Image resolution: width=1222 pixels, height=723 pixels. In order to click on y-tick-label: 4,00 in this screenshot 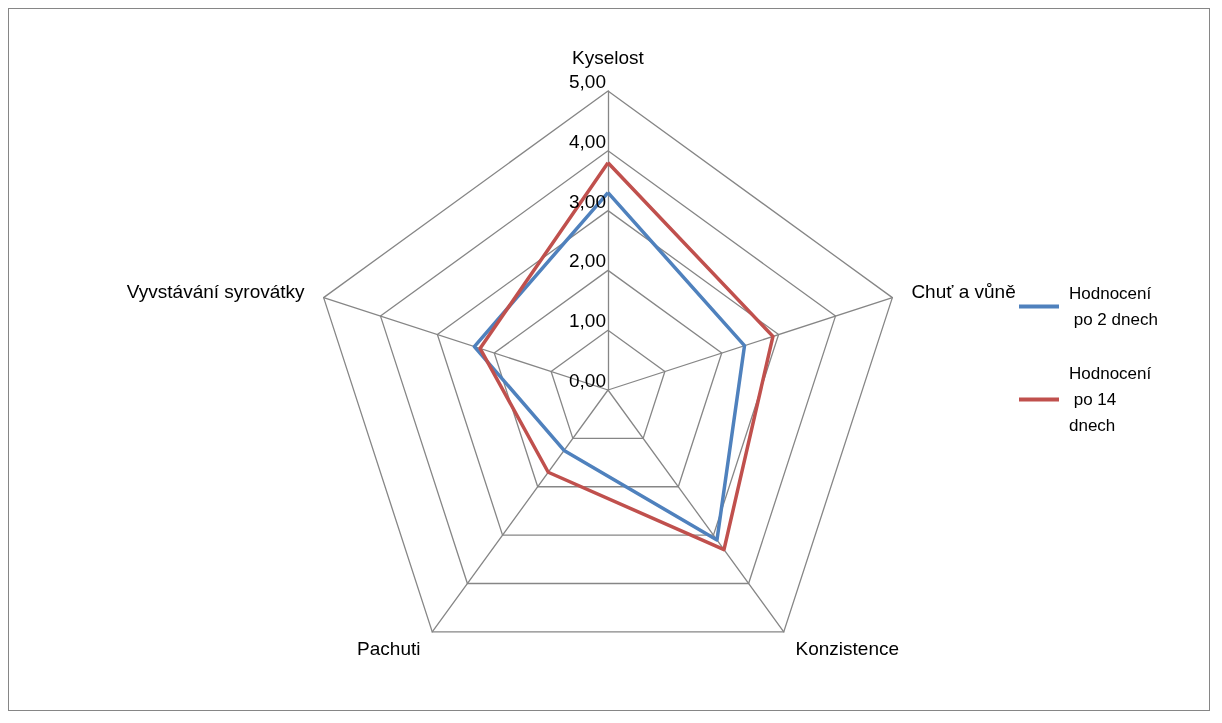, I will do `click(587, 141)`.